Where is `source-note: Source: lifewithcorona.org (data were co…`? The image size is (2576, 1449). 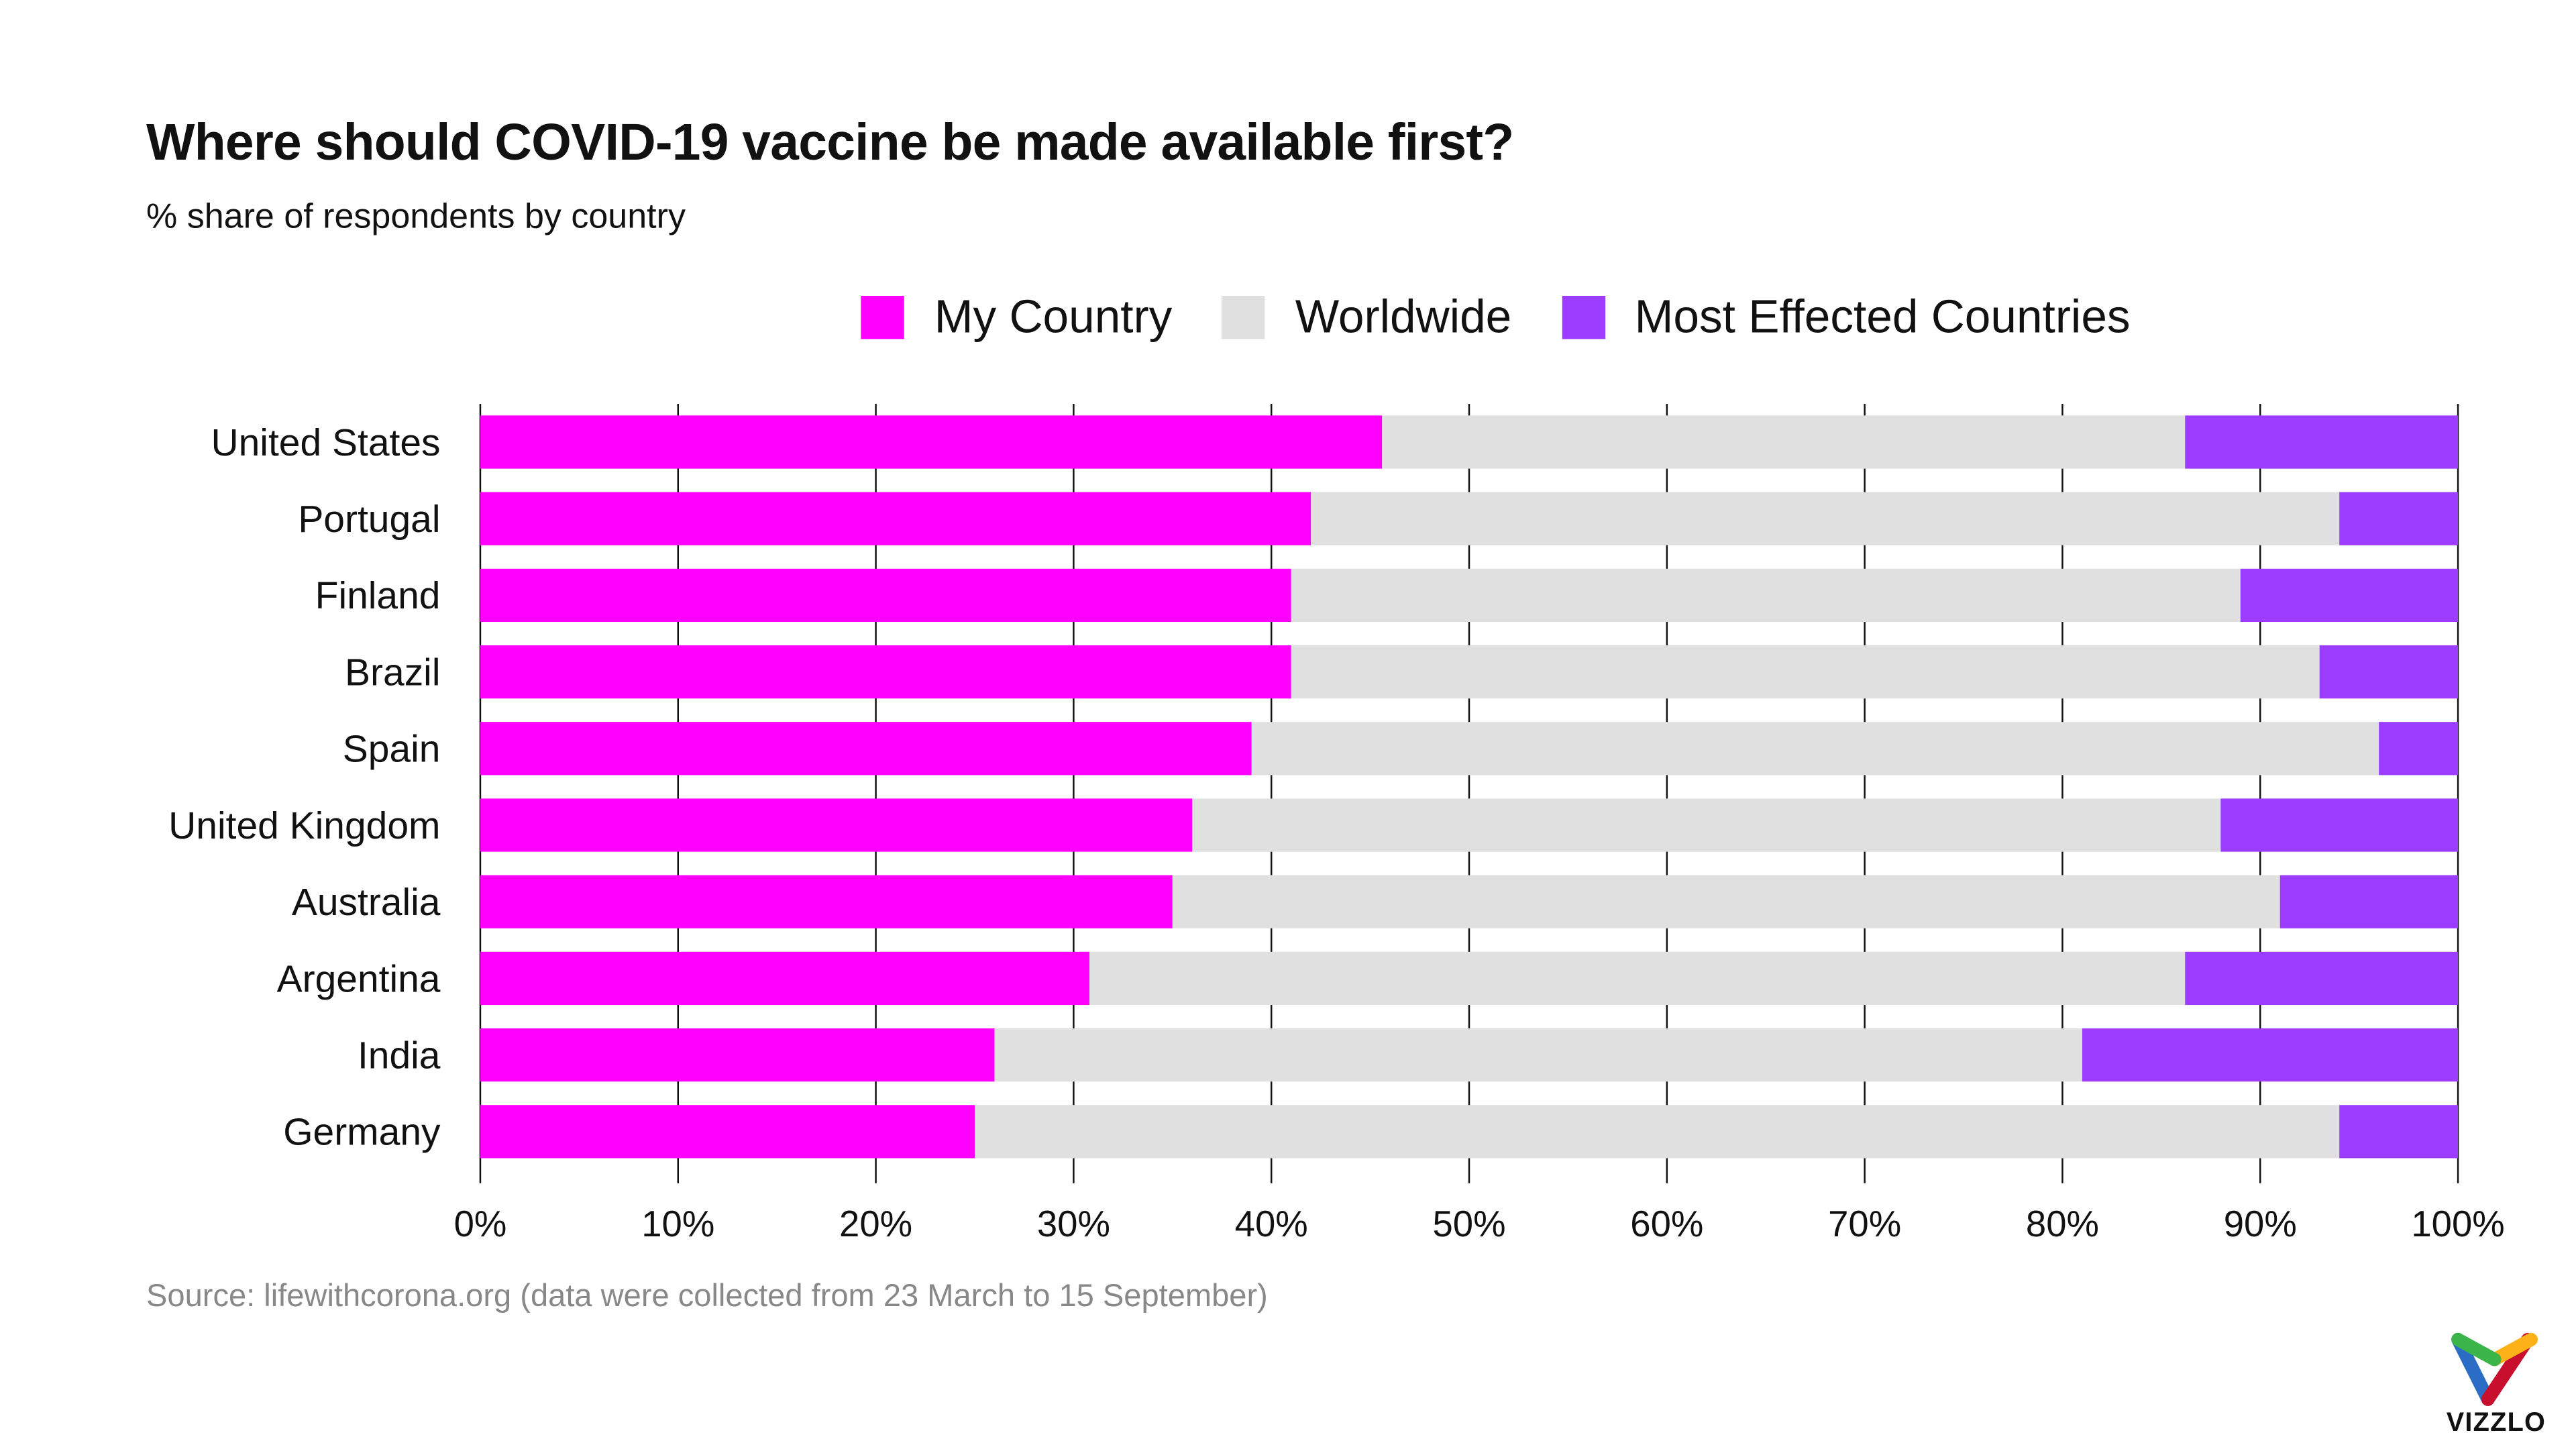
source-note: Source: lifewithcorona.org (data were co… is located at coordinates (707, 1297).